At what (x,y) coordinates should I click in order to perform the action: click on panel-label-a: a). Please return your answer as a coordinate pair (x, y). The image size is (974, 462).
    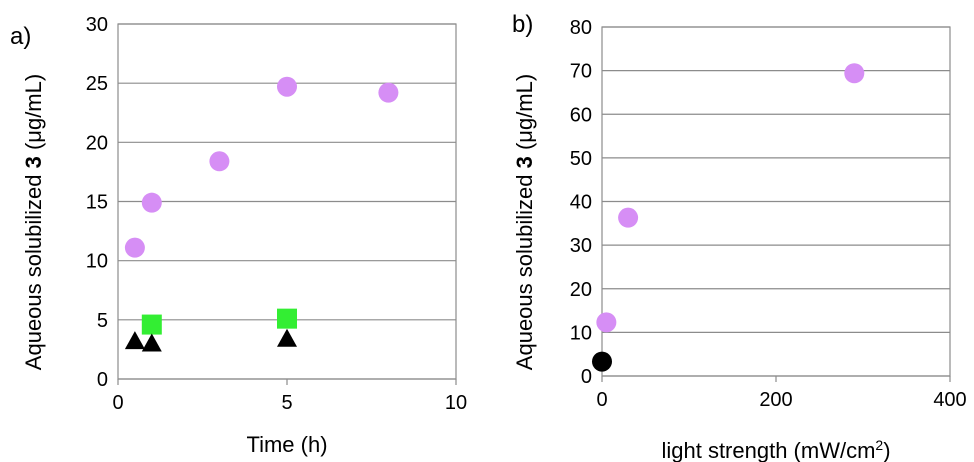
    Looking at the image, I should click on (20, 36).